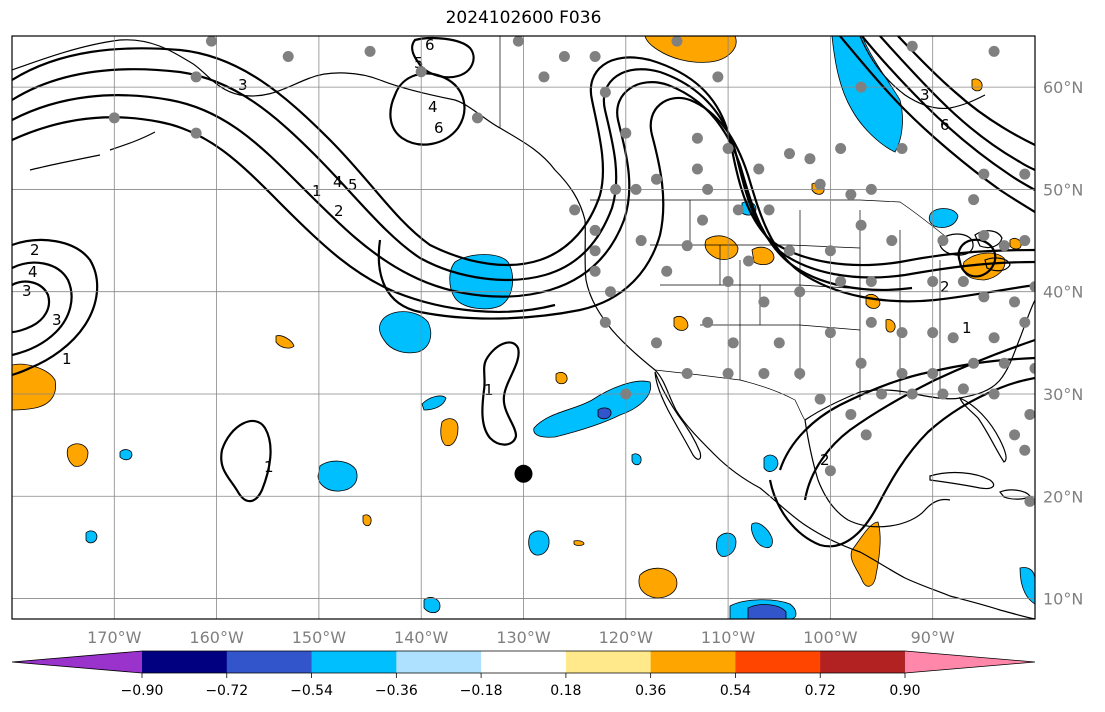 The height and width of the screenshot is (712, 1105). What do you see at coordinates (877, 473) in the screenshot?
I see `mexico-east-coast` at bounding box center [877, 473].